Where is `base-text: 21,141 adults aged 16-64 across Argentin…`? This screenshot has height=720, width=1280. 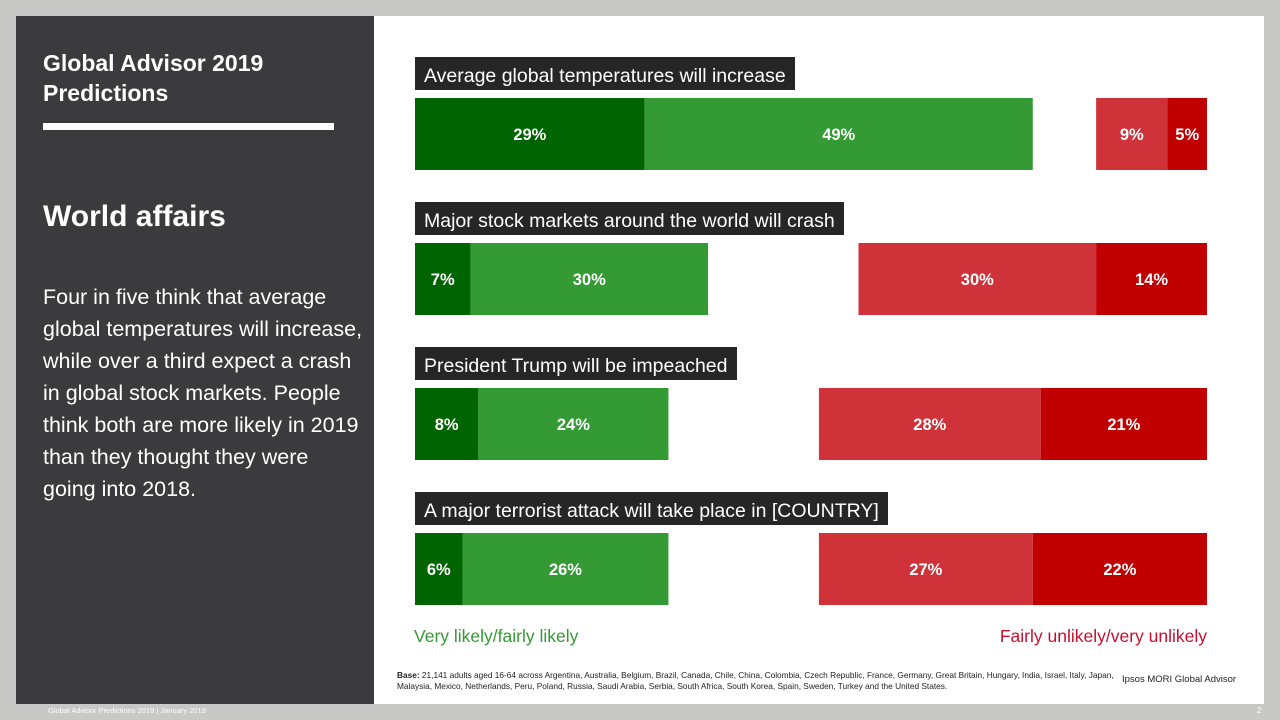
base-text: 21,141 adults aged 16-64 across Argentin… is located at coordinates (755, 680).